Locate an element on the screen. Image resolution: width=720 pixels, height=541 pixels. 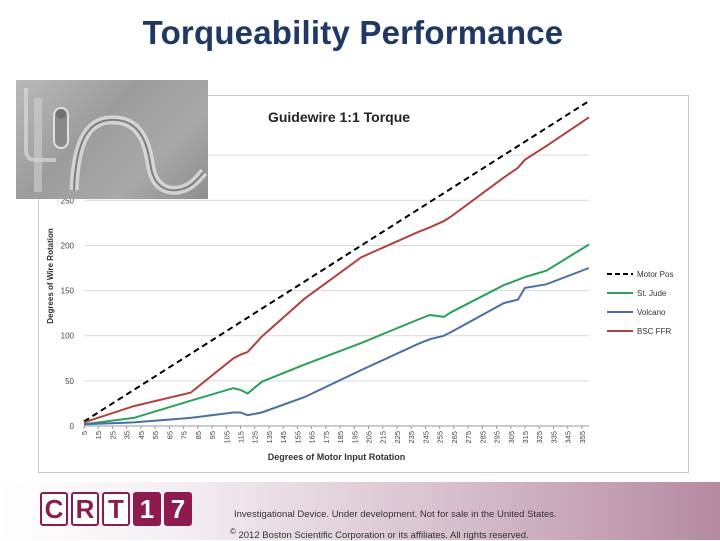
guidewire-test-fixture-photo is located at coordinates (112, 139).